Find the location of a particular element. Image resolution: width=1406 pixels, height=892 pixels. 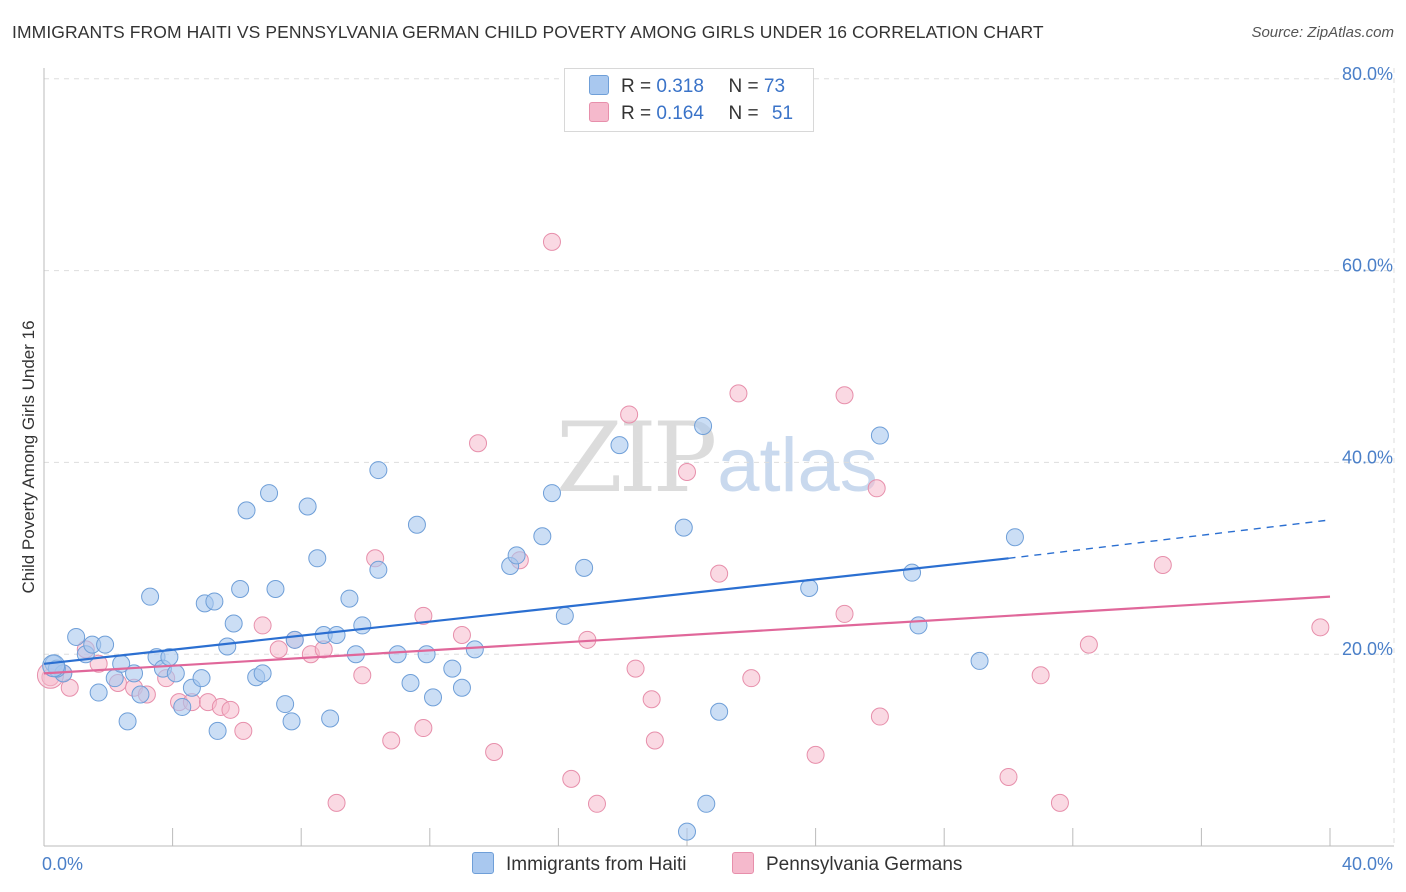

trend-line-haiti is located at coordinates (526, 611).